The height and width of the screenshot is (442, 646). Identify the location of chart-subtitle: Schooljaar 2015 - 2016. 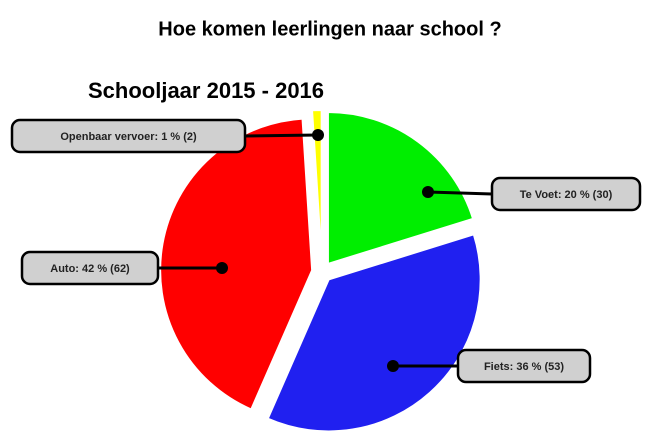
(206, 90).